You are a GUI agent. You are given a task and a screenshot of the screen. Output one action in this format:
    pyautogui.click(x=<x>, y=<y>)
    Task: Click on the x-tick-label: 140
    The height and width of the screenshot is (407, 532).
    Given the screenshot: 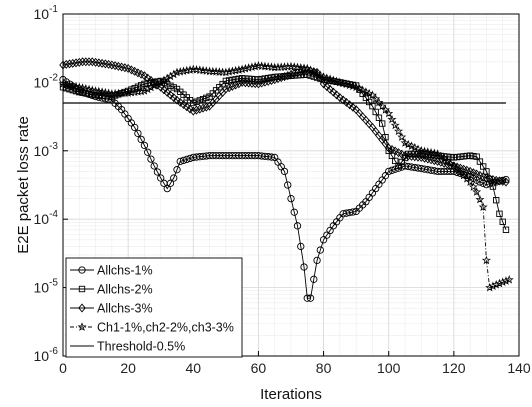 What is the action you would take?
    pyautogui.click(x=519, y=368)
    